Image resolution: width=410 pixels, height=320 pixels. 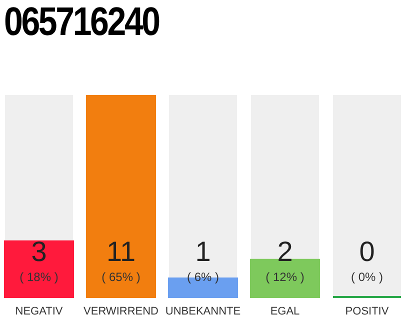 I want to click on data-label: ( 18% ), so click(x=39, y=277).